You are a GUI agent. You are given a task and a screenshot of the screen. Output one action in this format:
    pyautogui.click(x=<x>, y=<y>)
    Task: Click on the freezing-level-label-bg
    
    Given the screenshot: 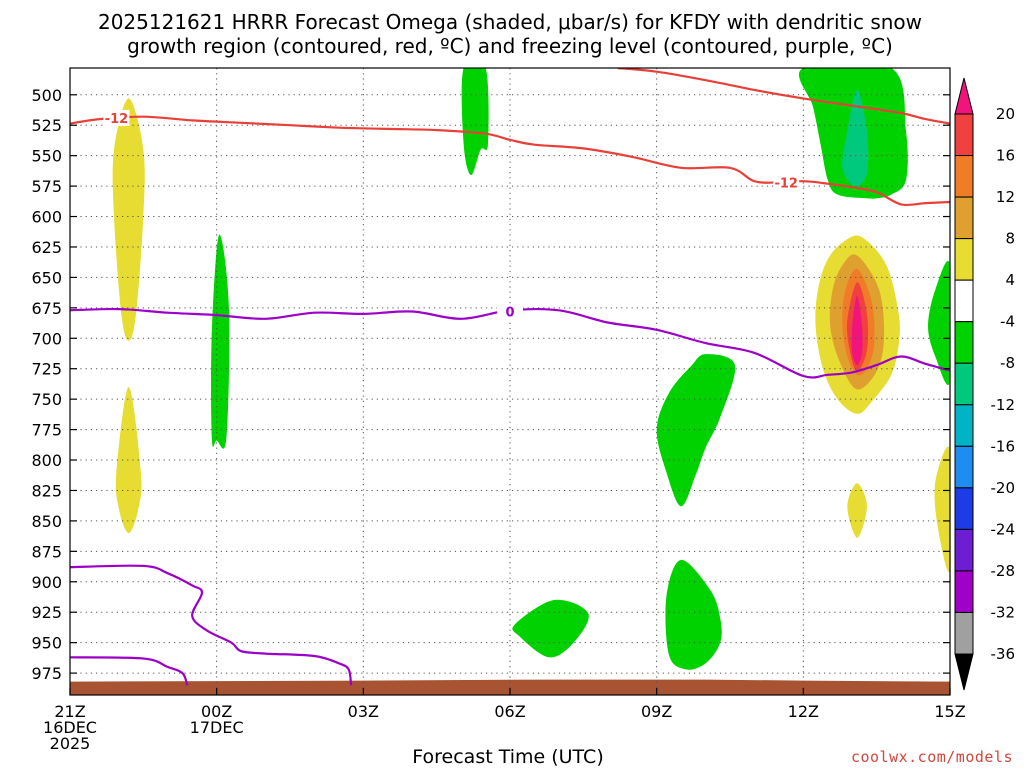 What is the action you would take?
    pyautogui.click(x=510, y=311)
    